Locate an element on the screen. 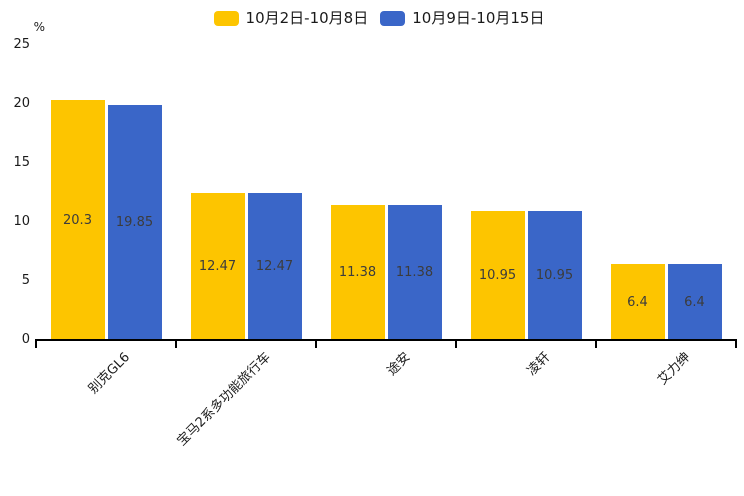  legend: 10月2日-10月8日 10月9日-10月15日 is located at coordinates (372, 18).